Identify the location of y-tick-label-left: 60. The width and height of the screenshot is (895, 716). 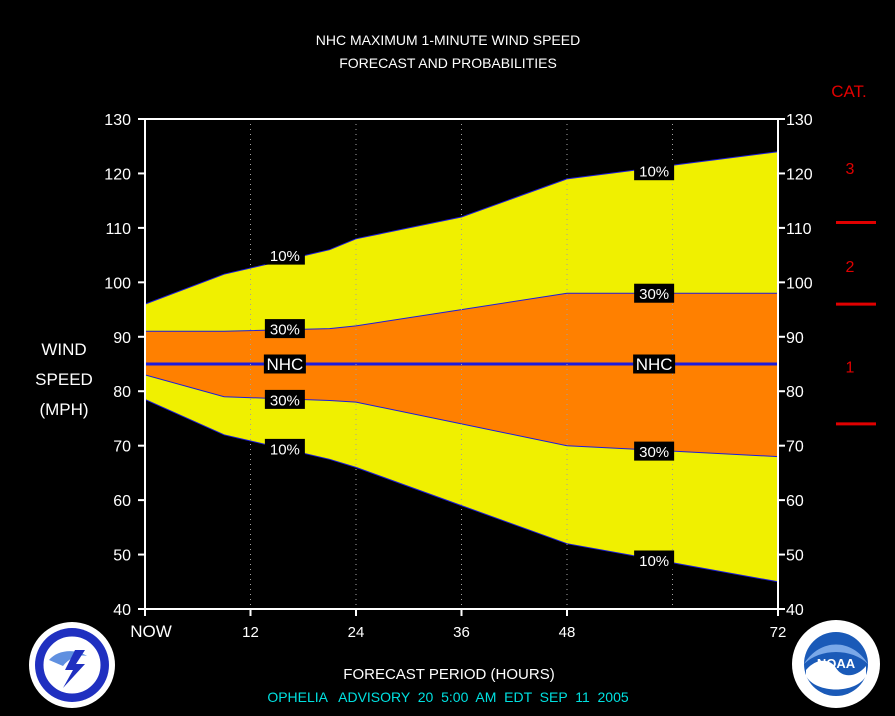
(122, 501).